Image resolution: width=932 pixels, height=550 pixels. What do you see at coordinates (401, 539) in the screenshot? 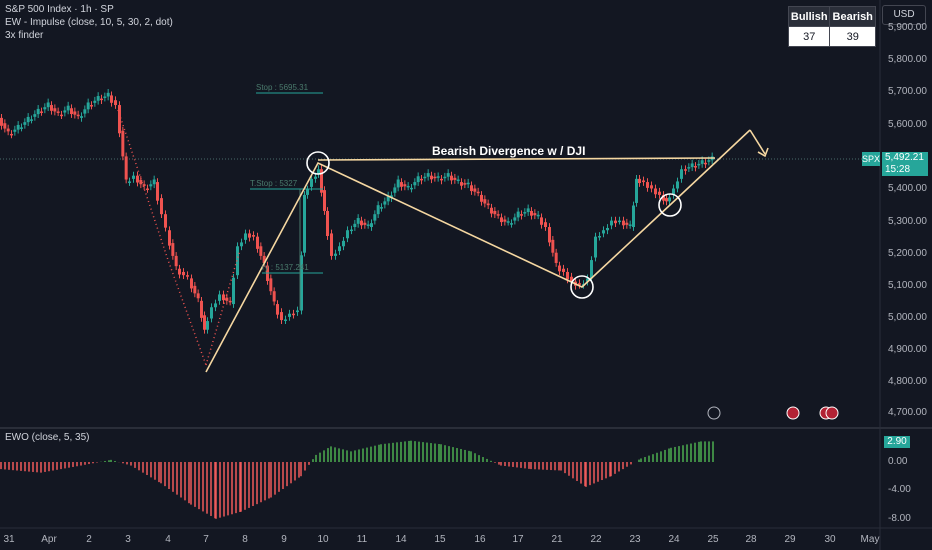
I see `date-label: 14` at bounding box center [401, 539].